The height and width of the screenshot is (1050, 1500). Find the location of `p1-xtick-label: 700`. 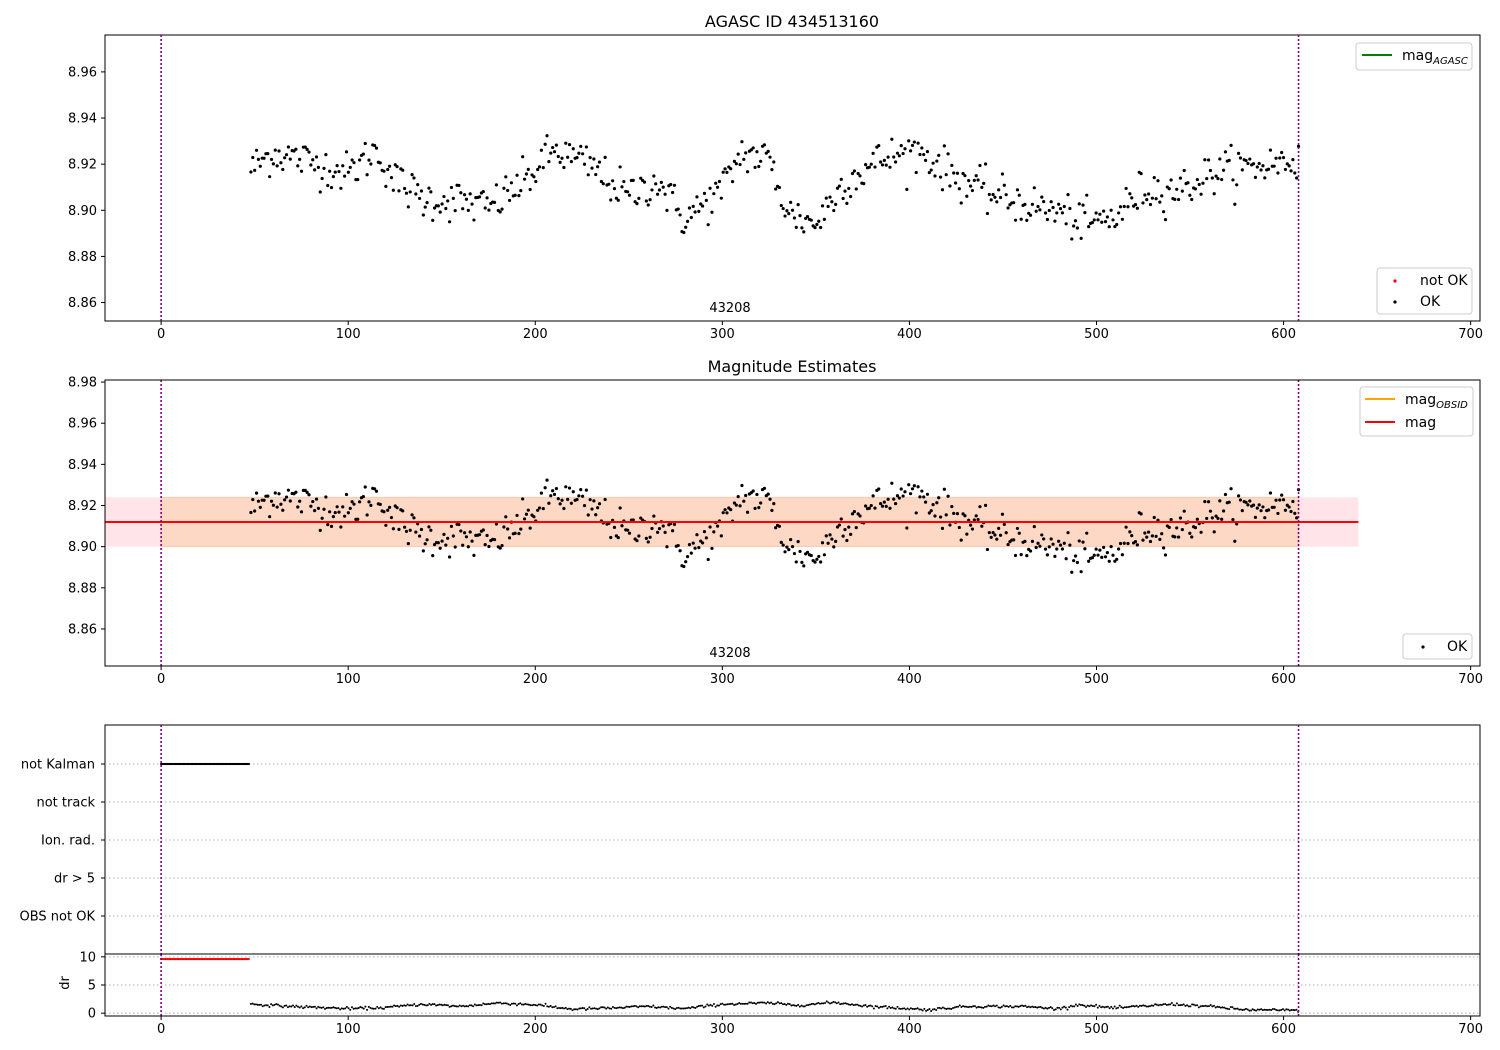

p1-xtick-label: 700 is located at coordinates (1470, 334).